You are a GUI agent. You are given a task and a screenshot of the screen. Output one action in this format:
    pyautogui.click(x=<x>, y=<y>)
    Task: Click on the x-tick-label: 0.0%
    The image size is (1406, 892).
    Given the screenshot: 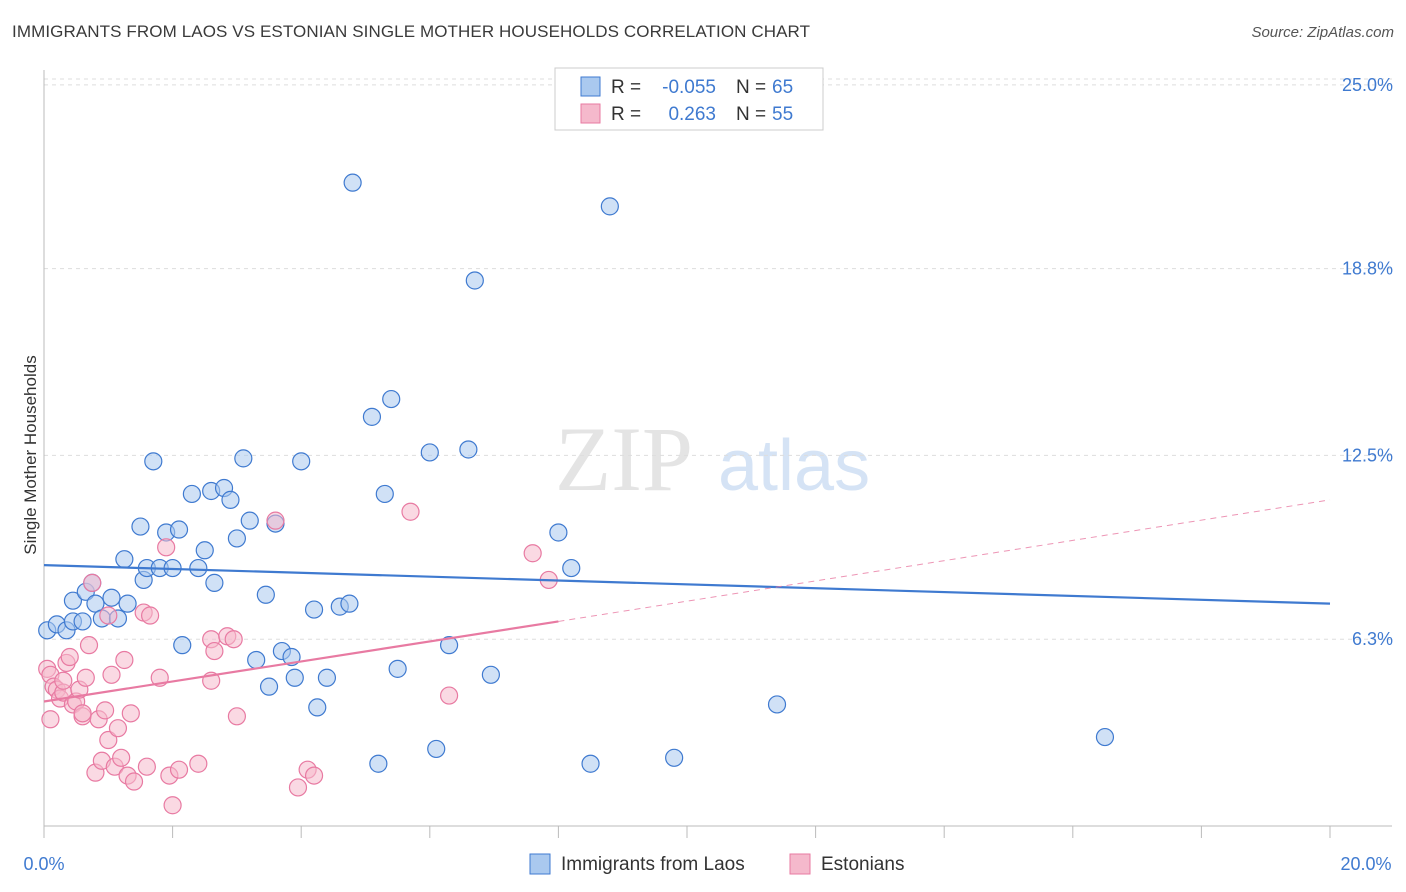 What is the action you would take?
    pyautogui.click(x=43, y=864)
    